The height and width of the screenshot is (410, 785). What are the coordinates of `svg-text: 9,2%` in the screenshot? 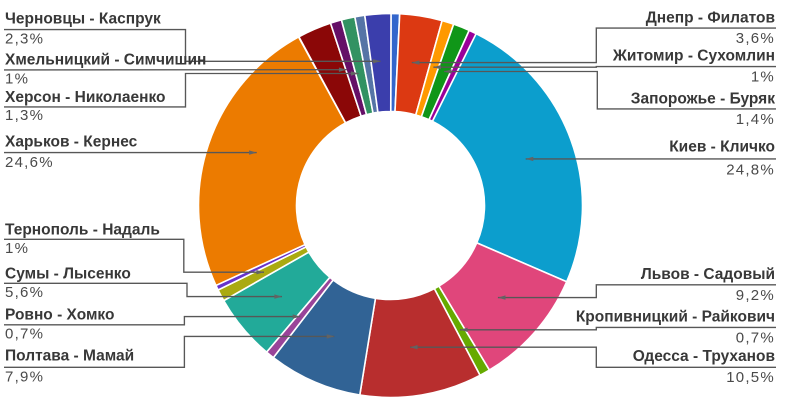 It's located at (755, 295).